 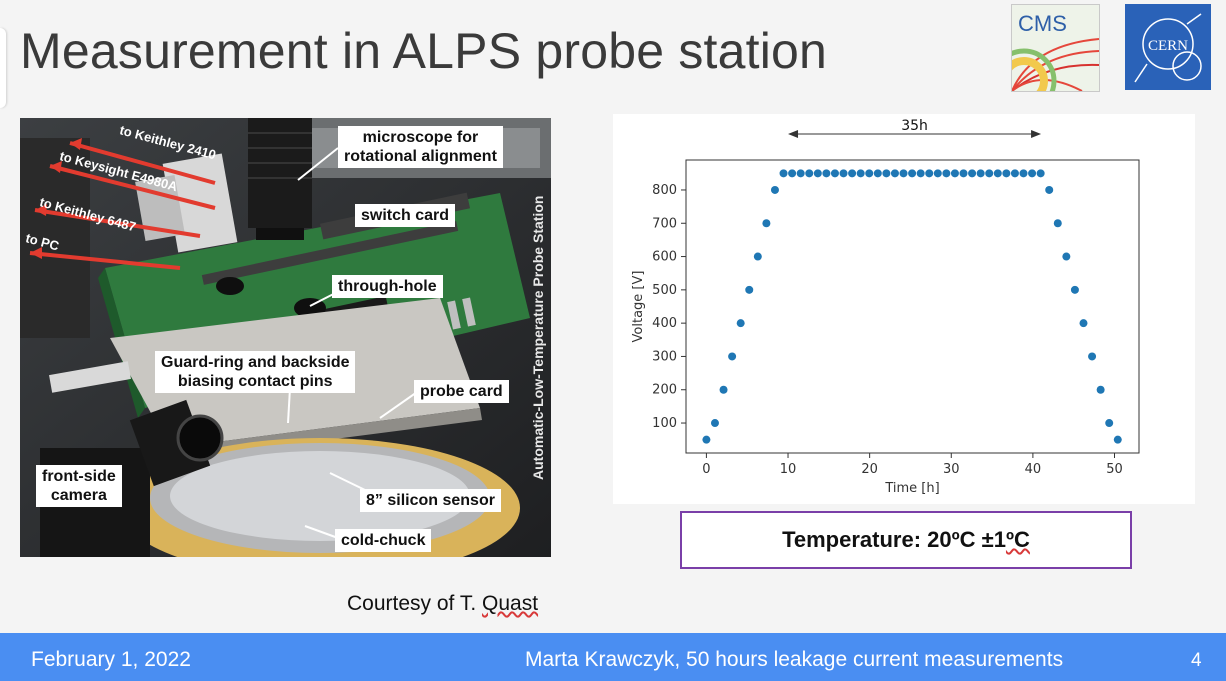 What do you see at coordinates (664, 223) in the screenshot?
I see `y-tick-label: 700` at bounding box center [664, 223].